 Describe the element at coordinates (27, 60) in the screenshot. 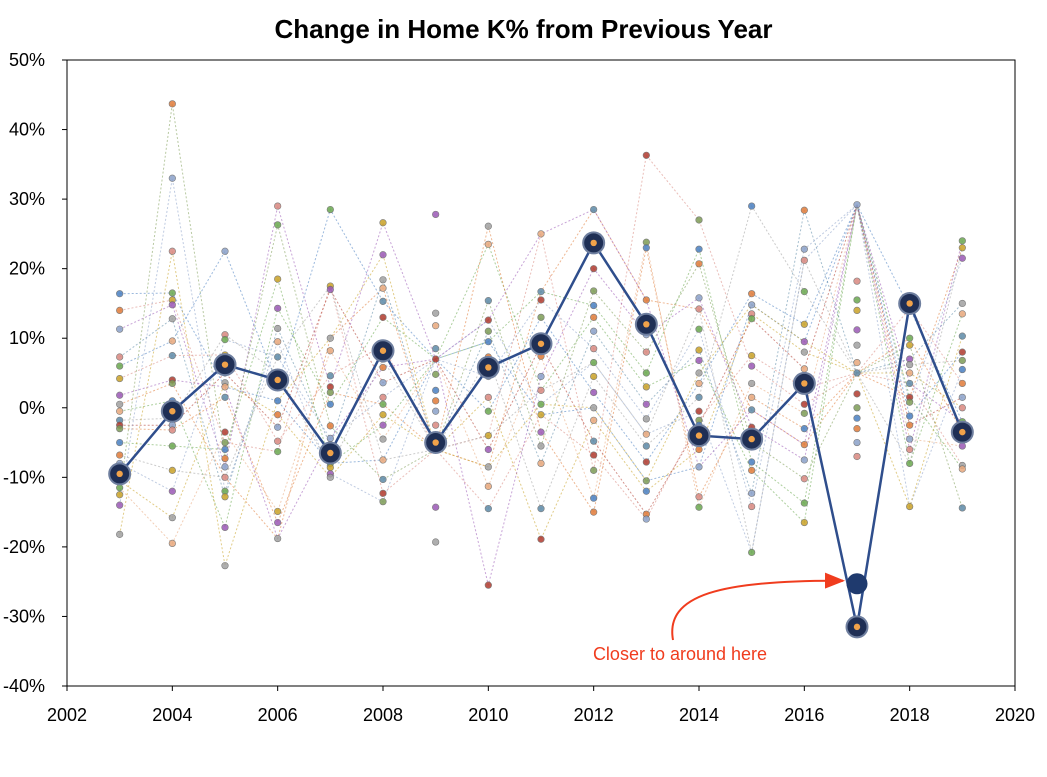

I see `y-tick-label: 50%` at that location.